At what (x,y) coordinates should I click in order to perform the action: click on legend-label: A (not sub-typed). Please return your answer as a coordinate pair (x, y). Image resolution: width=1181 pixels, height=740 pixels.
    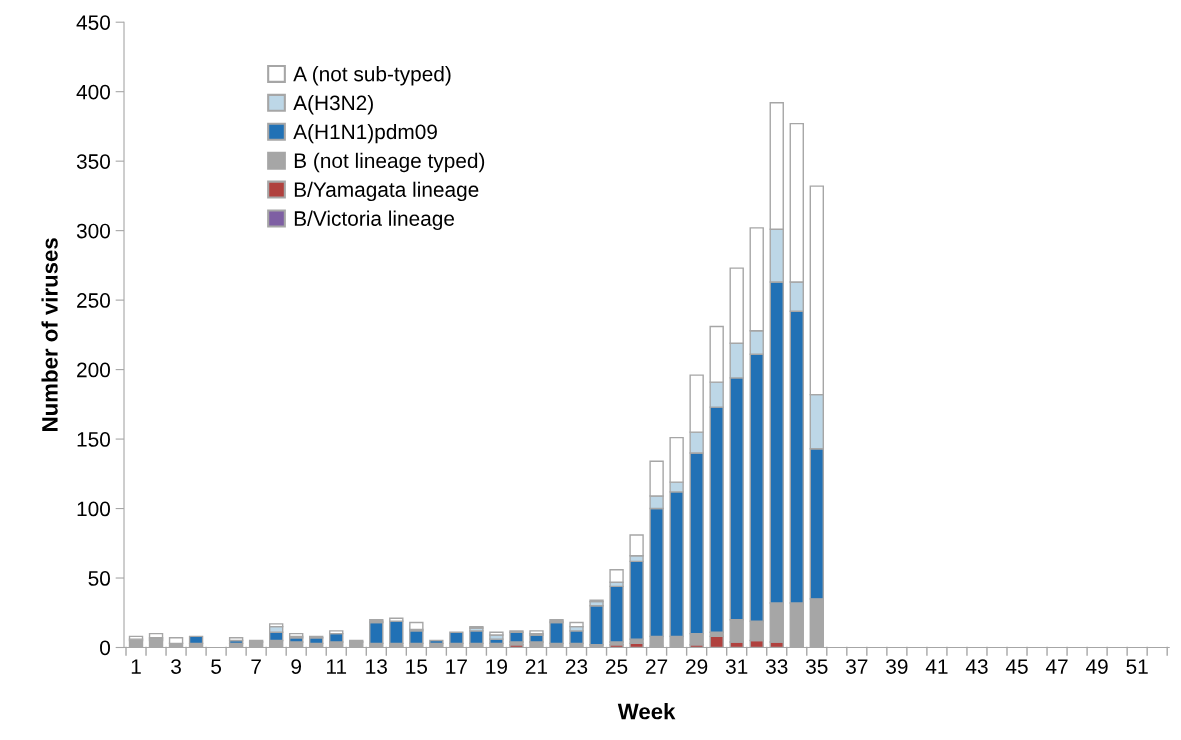
    Looking at the image, I should click on (372, 76).